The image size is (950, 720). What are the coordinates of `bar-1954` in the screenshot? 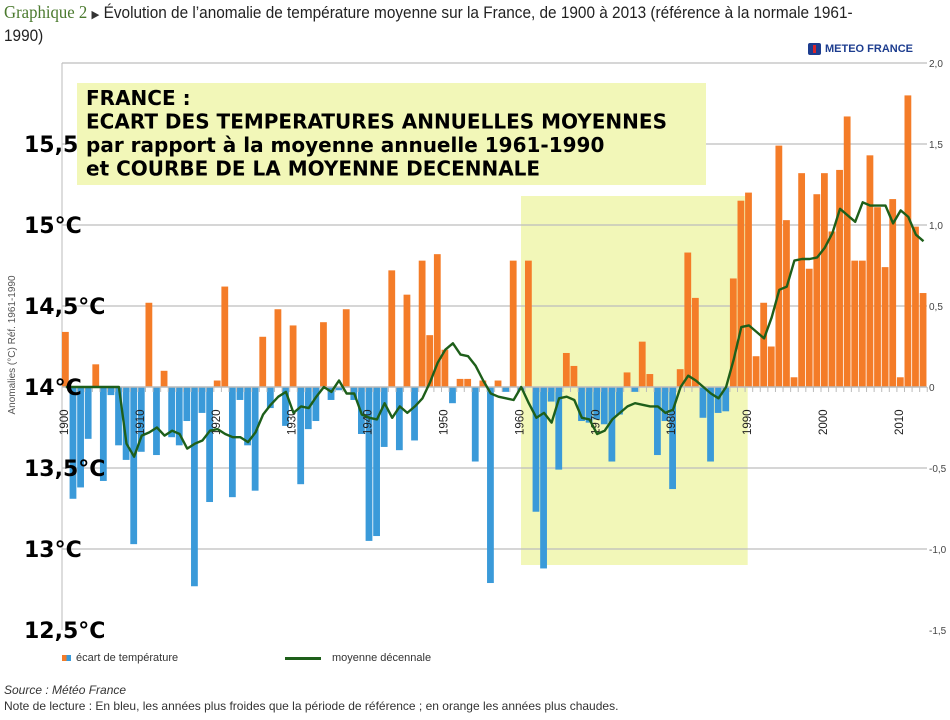 It's located at (475, 424).